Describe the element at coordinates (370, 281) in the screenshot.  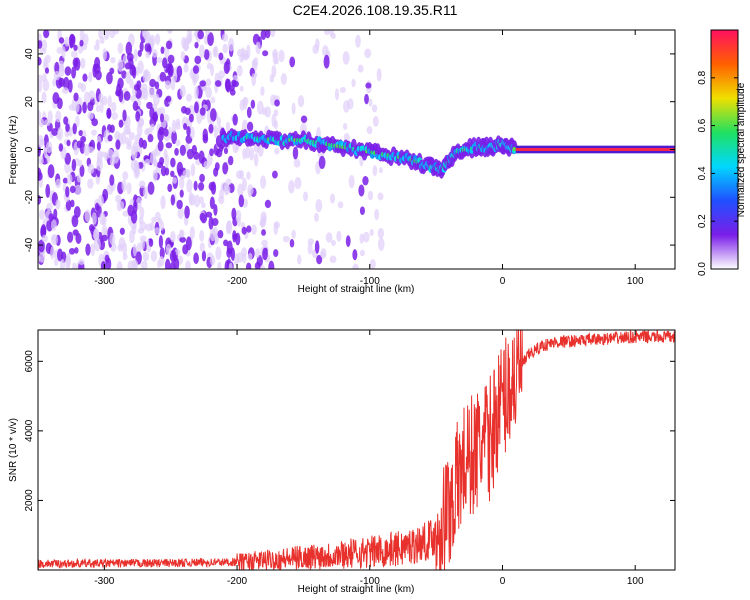
I see `x-tick-label: -100` at that location.